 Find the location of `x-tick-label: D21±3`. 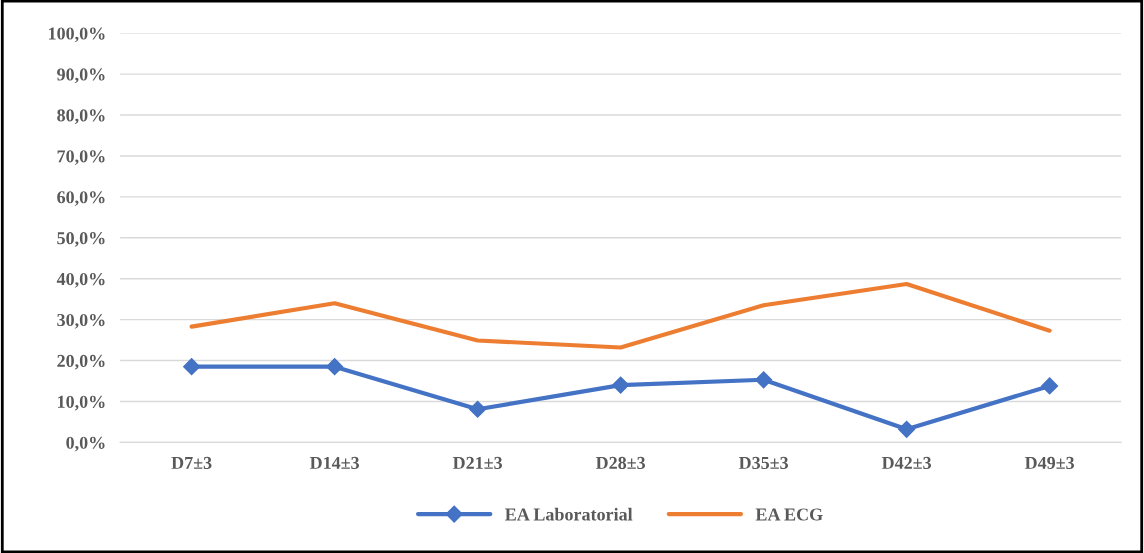

x-tick-label: D21±3 is located at coordinates (477, 462).